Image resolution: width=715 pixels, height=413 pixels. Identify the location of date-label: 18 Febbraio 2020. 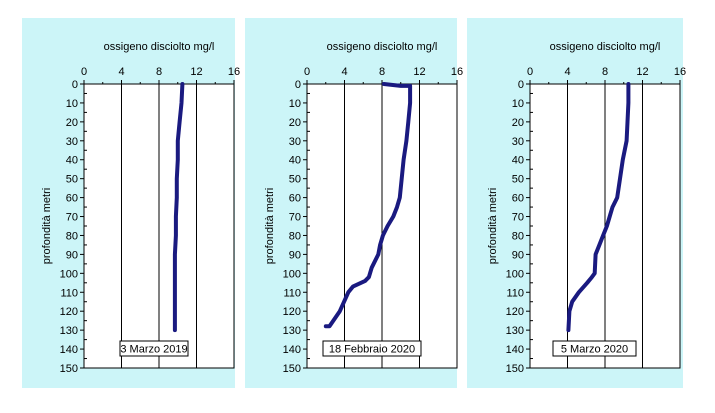
(372, 350).